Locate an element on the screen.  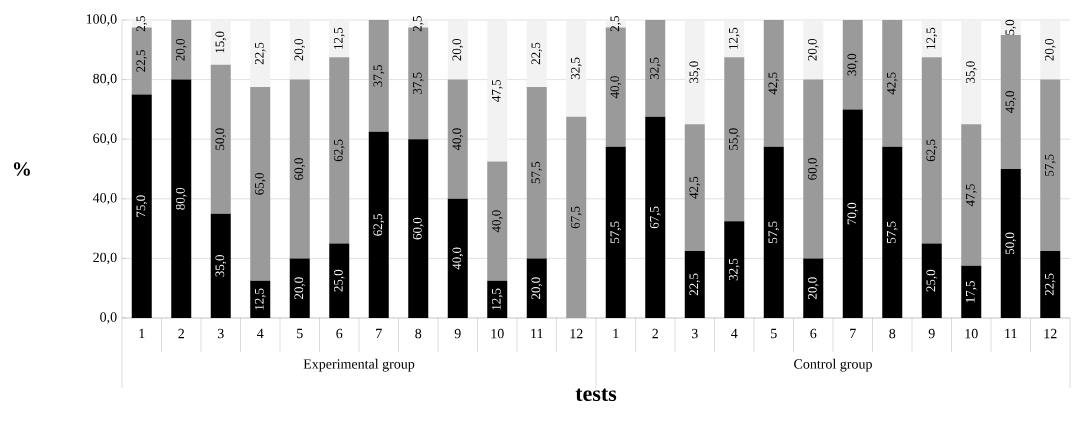
data-label: 70,0 is located at coordinates (853, 213).